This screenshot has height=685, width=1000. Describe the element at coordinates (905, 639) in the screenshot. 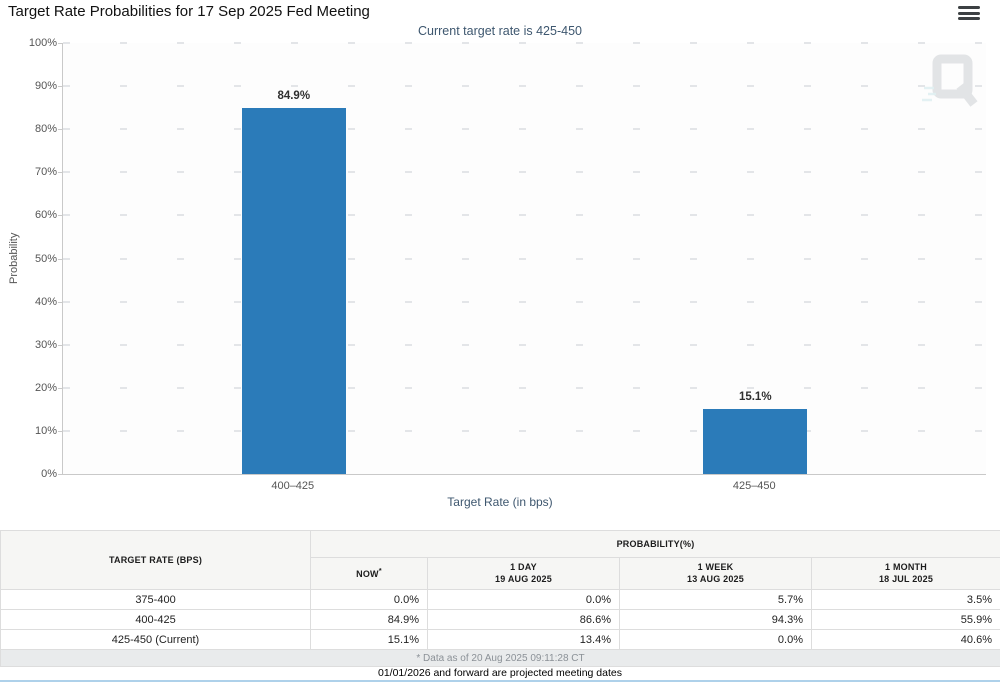

I see `probability-cell: 40.6%` at that location.